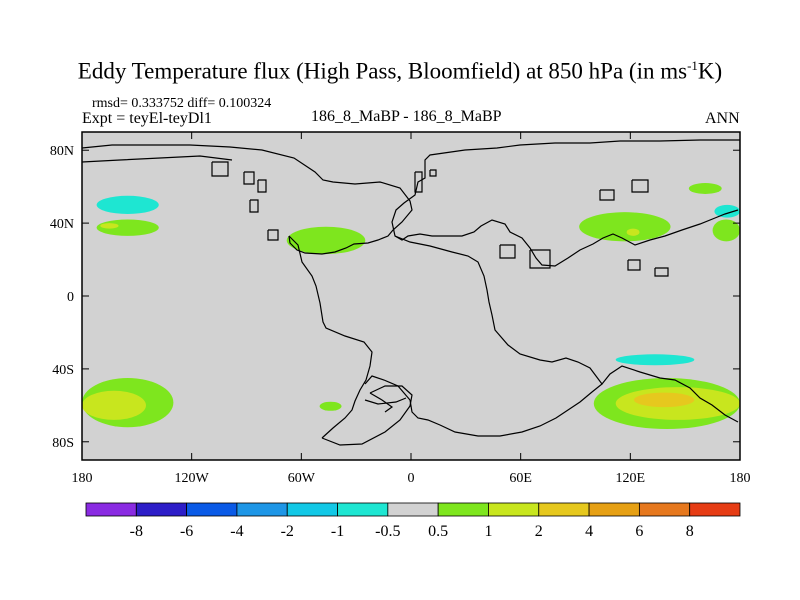 This screenshot has width=800, height=600. What do you see at coordinates (186, 531) in the screenshot?
I see `colorbar-label: -6` at bounding box center [186, 531].